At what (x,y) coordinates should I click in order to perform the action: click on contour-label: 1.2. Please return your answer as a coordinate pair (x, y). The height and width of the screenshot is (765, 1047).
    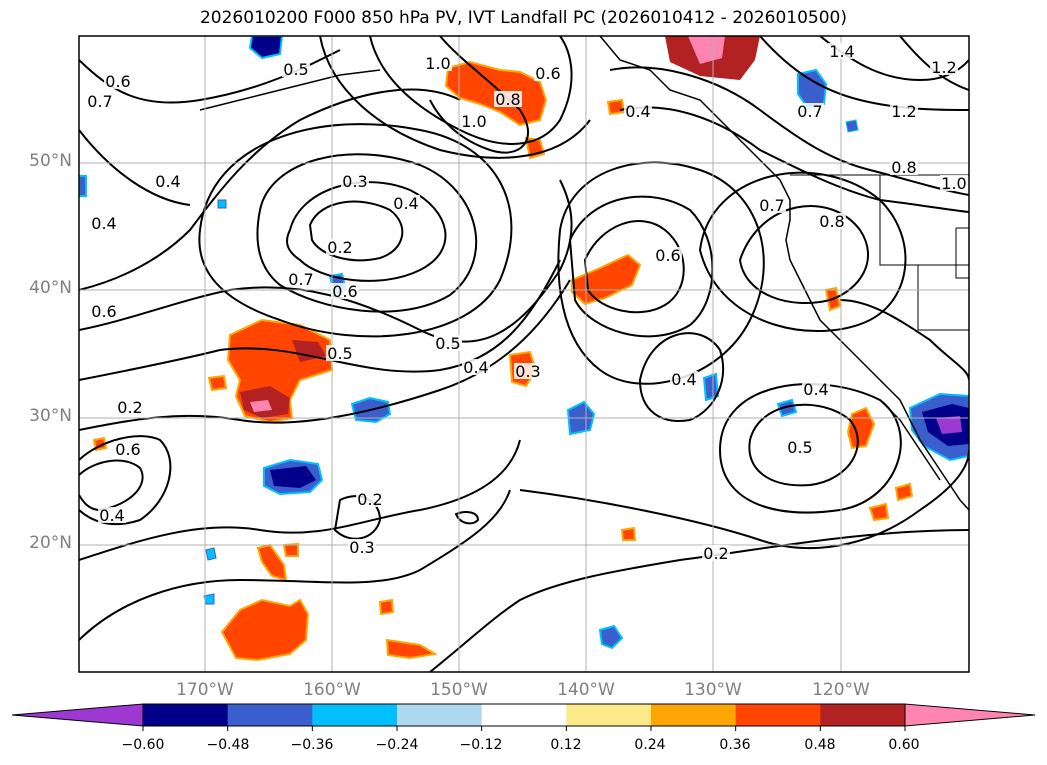
    Looking at the image, I should click on (903, 111).